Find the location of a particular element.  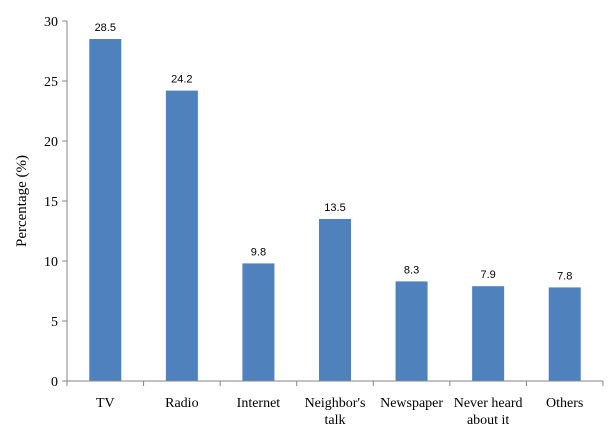

x-category-label: Radio is located at coordinates (181, 403).